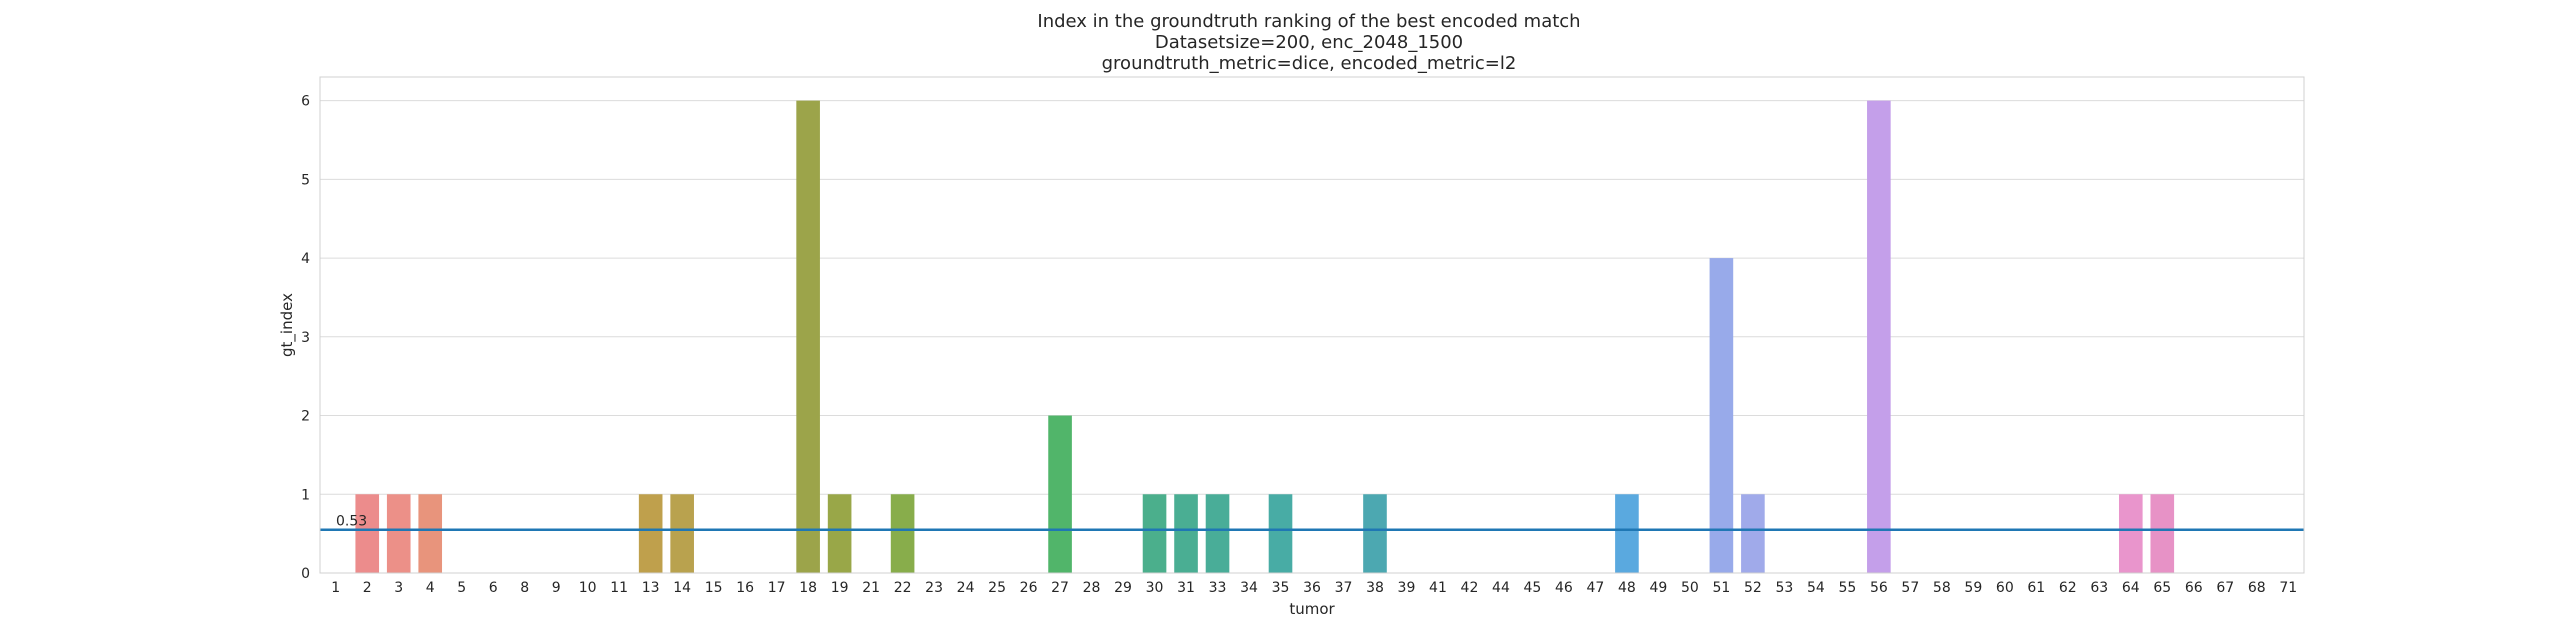 Image resolution: width=2560 pixels, height=643 pixels. Describe the element at coordinates (2131, 588) in the screenshot. I see `x-tick-label: 64` at that location.